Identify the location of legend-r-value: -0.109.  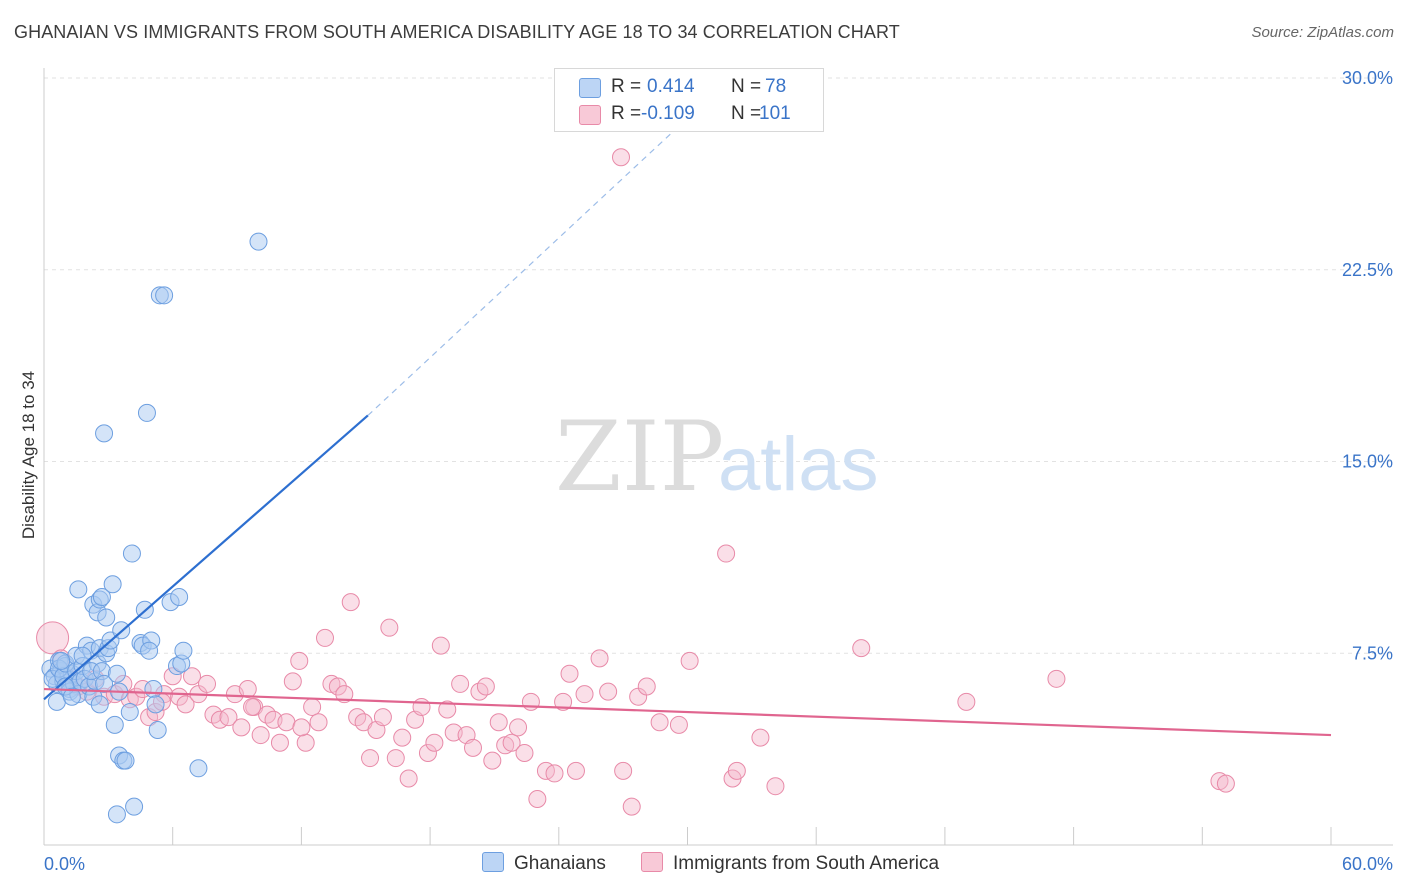
(668, 113).